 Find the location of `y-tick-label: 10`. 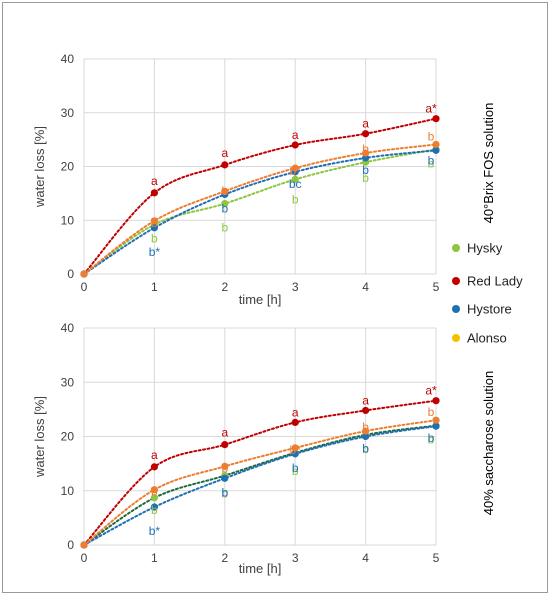

y-tick-label: 10 is located at coordinates (68, 220).